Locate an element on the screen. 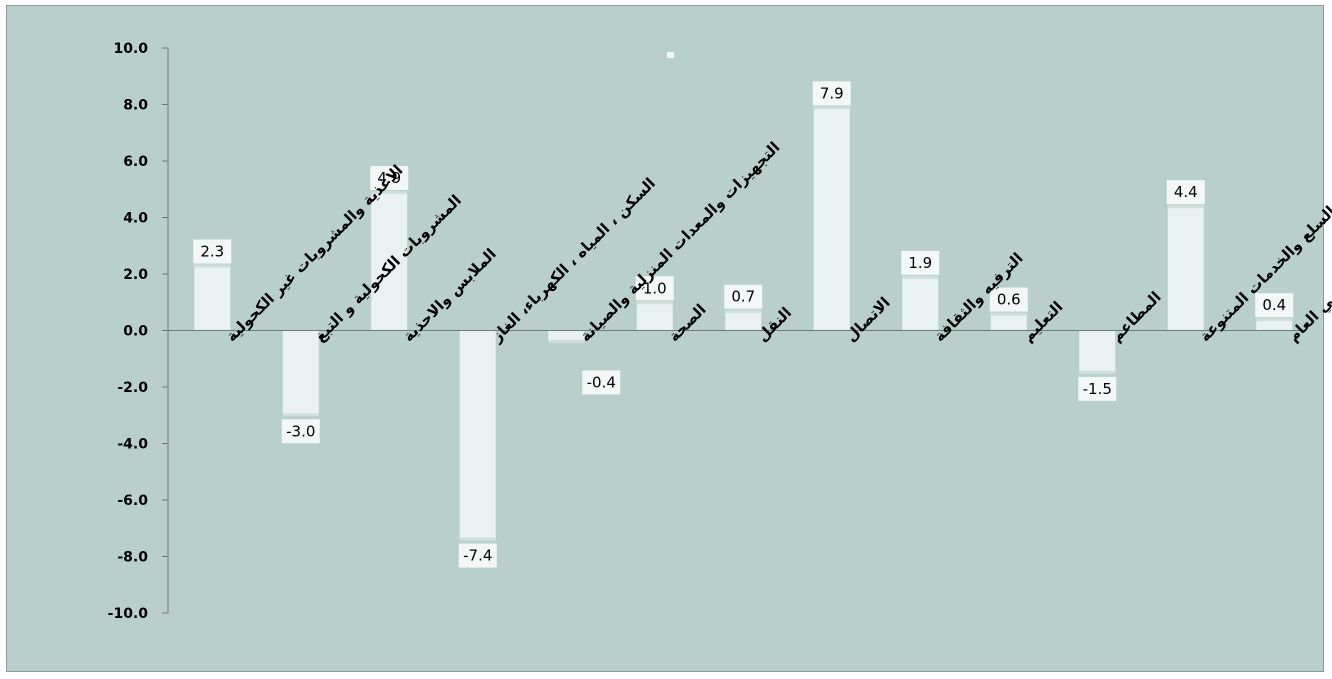 Image resolution: width=1332 pixels, height=679 pixels. y-tick-label: 6.0 is located at coordinates (135, 162).